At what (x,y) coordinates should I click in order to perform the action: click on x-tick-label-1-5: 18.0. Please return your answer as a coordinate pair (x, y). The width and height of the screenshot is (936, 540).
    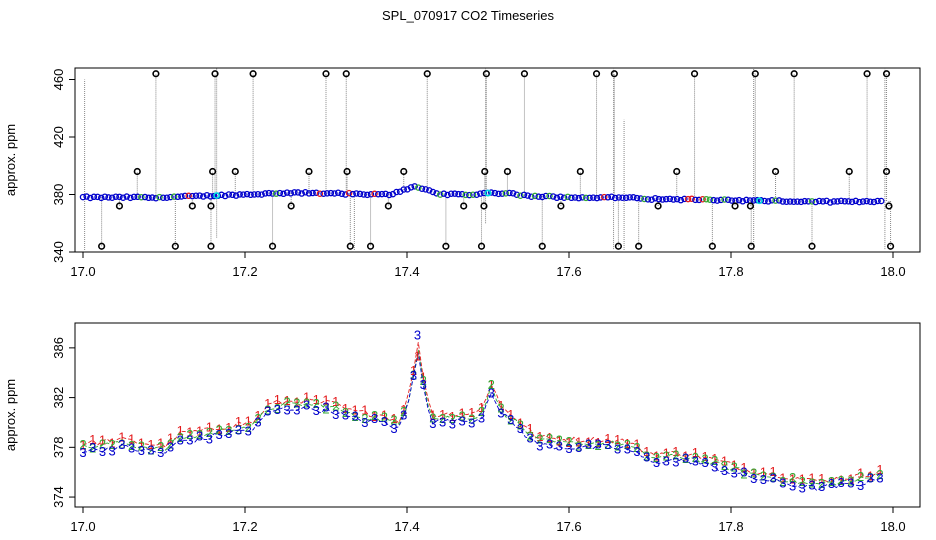
    Looking at the image, I should click on (892, 526).